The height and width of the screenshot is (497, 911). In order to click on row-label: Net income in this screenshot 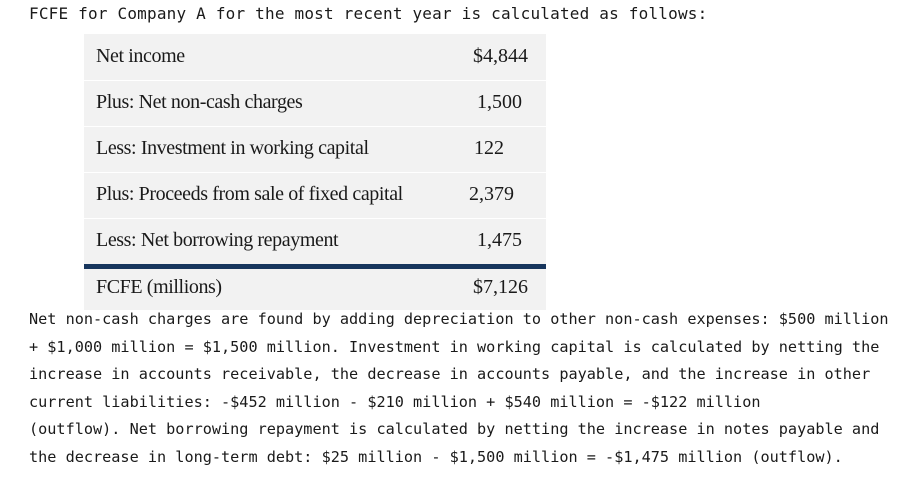, I will do `click(140, 56)`.